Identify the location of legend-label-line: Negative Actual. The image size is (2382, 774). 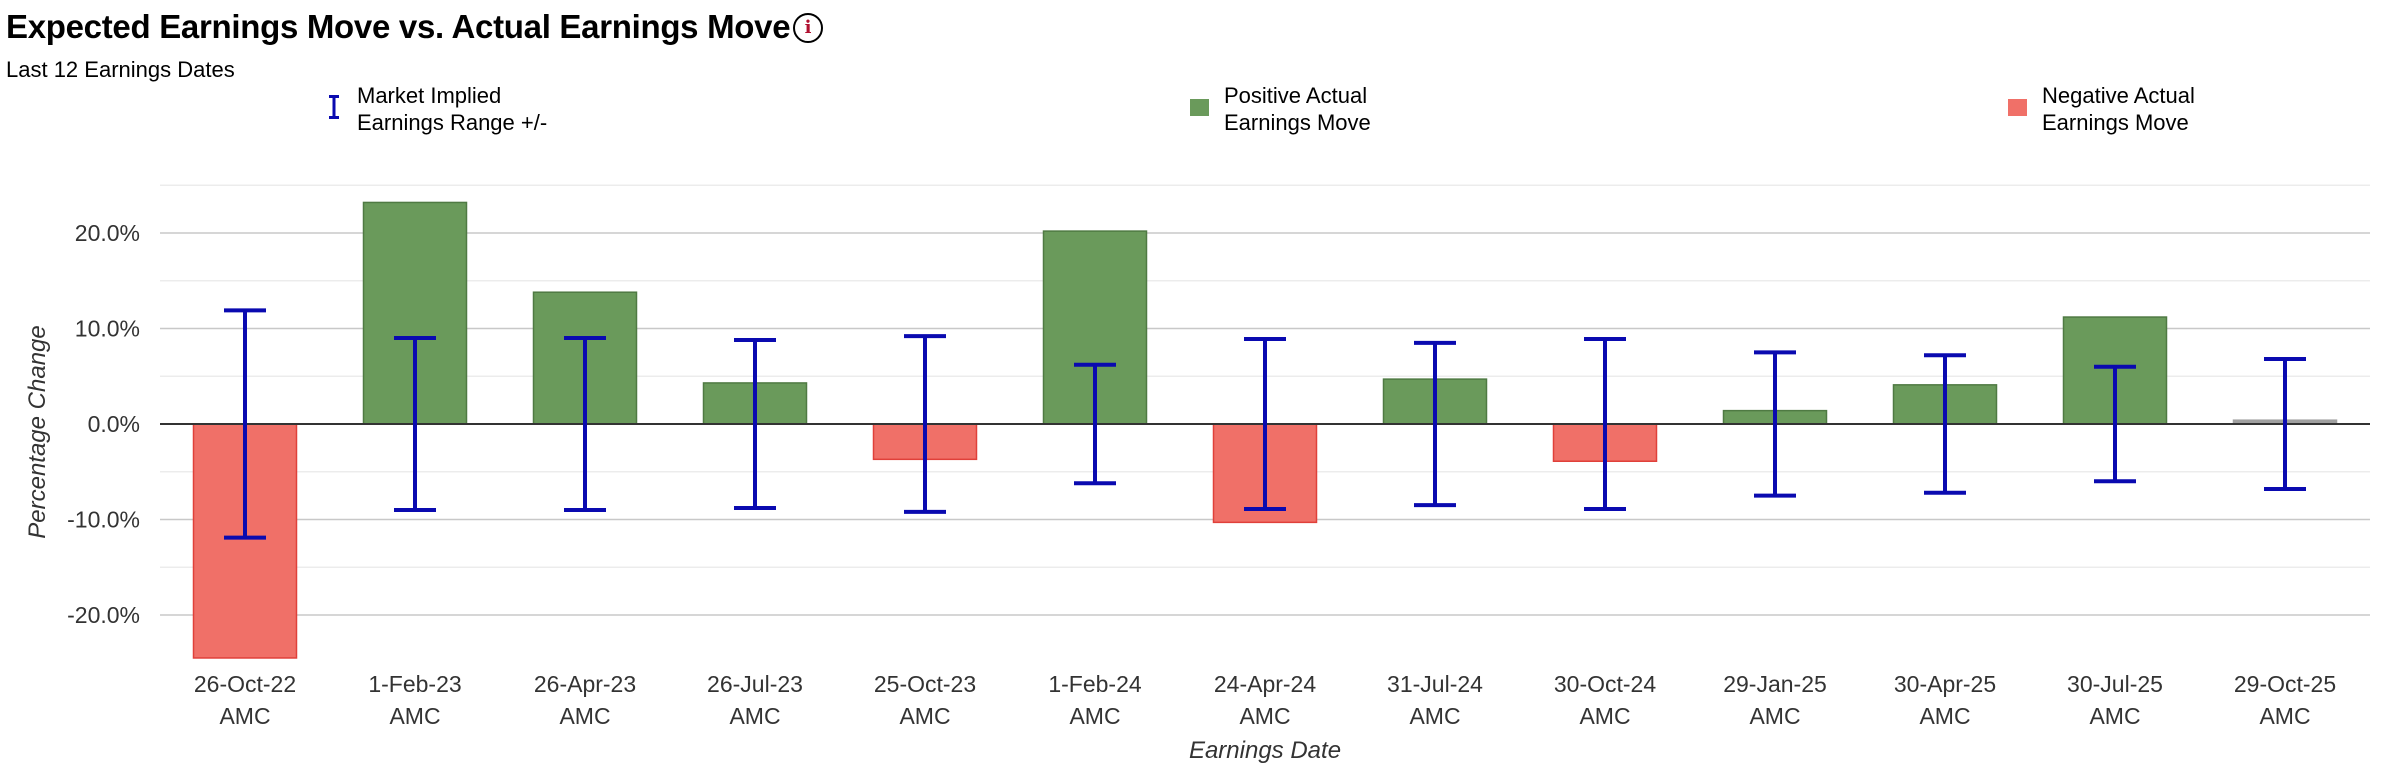
(2118, 95).